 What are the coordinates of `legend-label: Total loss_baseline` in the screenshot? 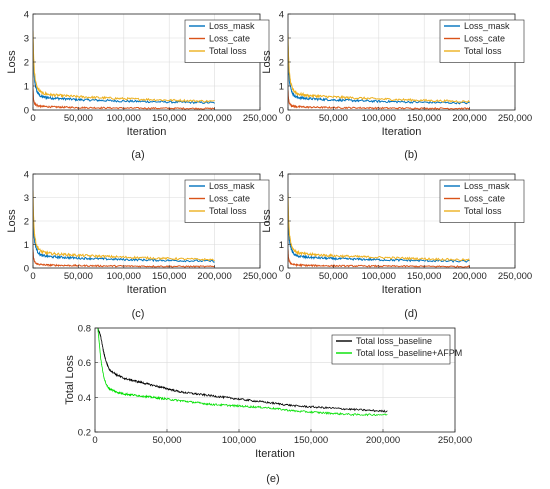 It's located at (394, 341).